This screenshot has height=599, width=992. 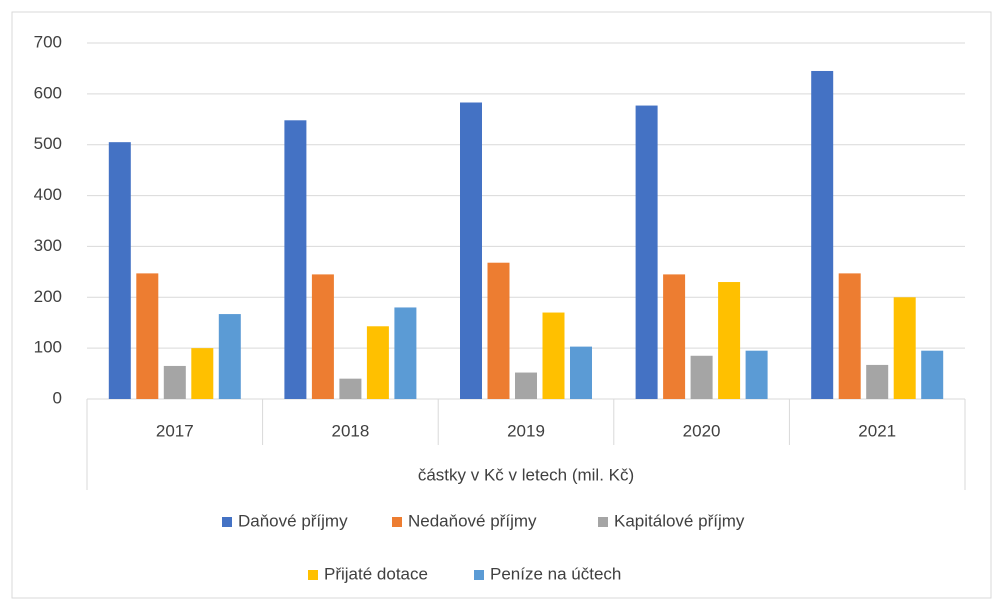 I want to click on x-tick-label: 2017, so click(x=175, y=430).